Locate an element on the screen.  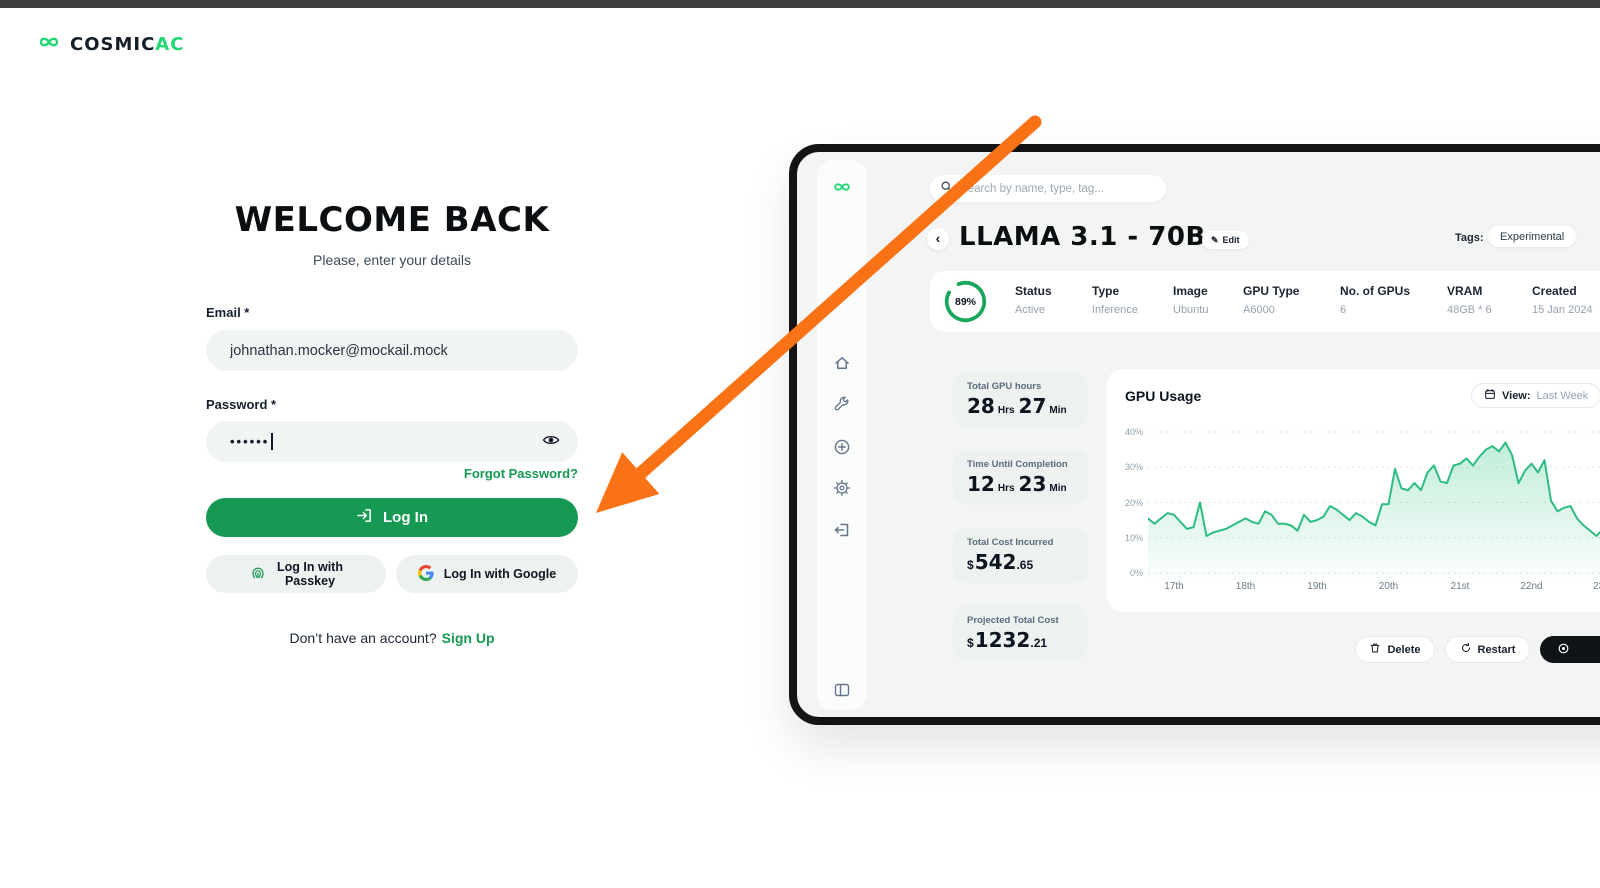
google-login-button: Log In with Google is located at coordinates (487, 574).